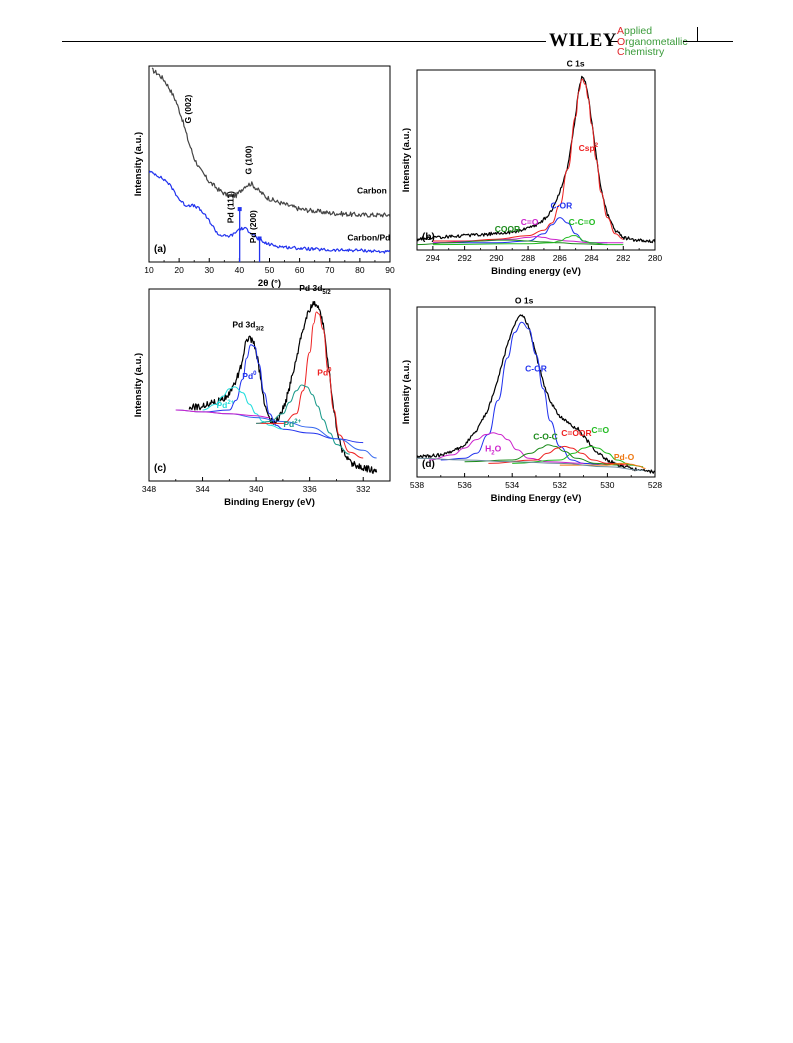 This screenshot has height=1043, width=793. Describe the element at coordinates (210, 270) in the screenshot. I see `x-tick-label: 30` at that location.